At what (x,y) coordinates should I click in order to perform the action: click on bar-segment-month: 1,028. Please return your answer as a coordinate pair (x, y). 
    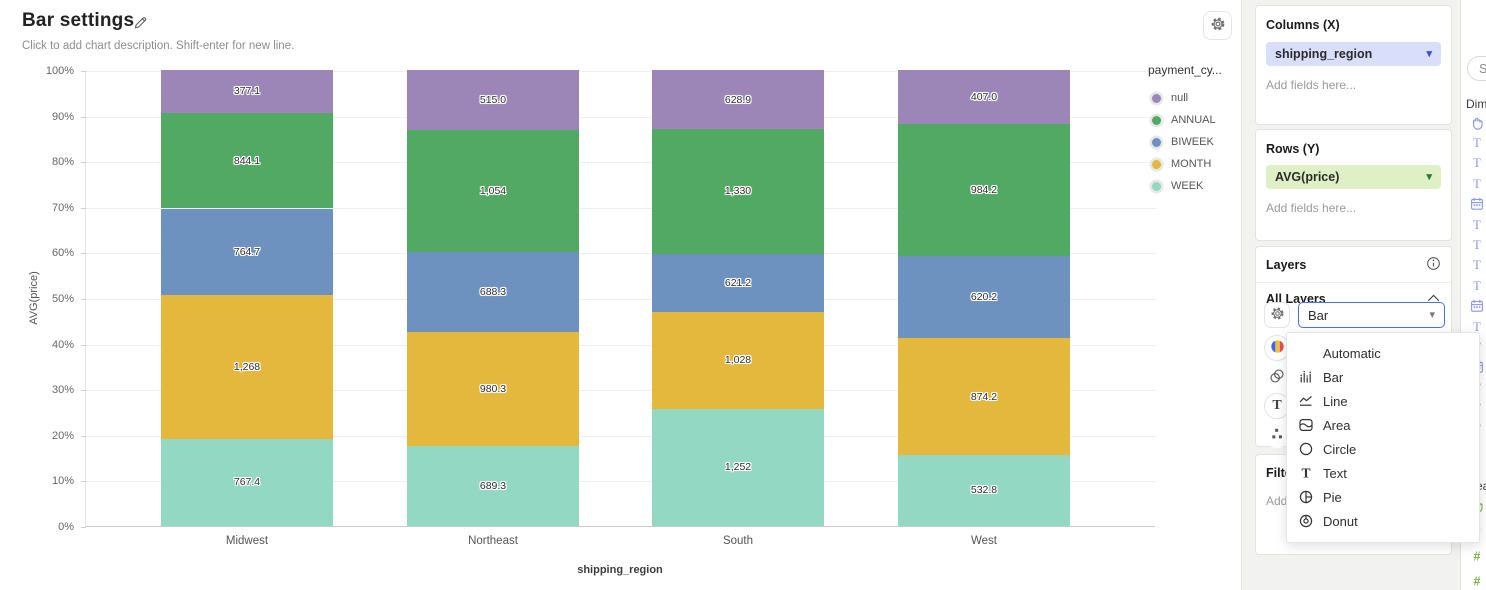
    Looking at the image, I should click on (738, 360).